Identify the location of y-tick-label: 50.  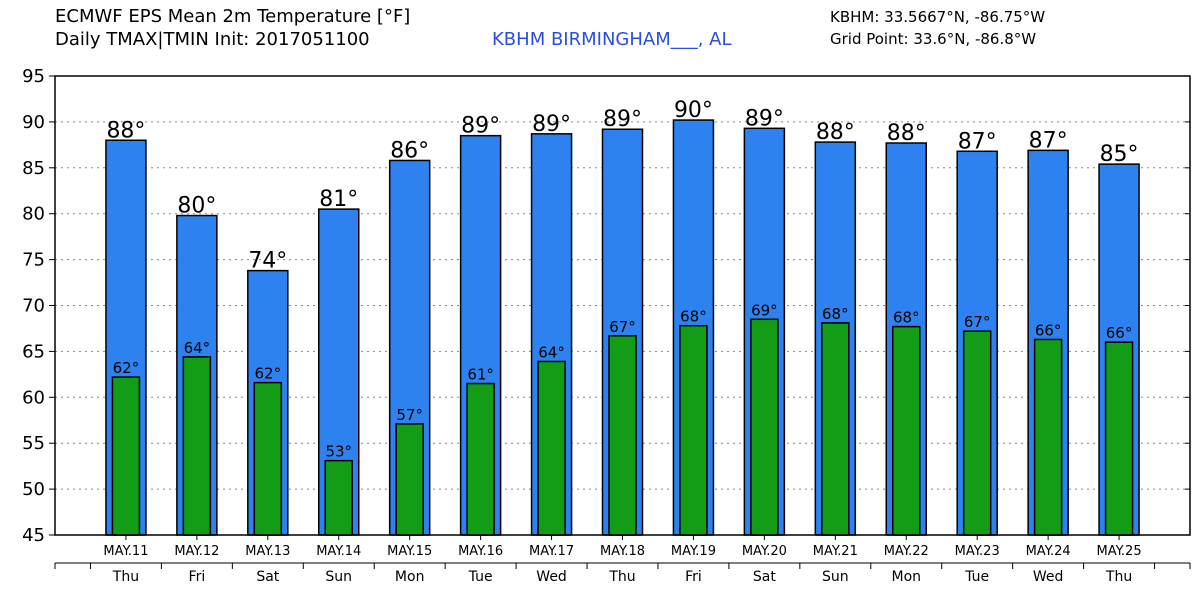
(33, 489).